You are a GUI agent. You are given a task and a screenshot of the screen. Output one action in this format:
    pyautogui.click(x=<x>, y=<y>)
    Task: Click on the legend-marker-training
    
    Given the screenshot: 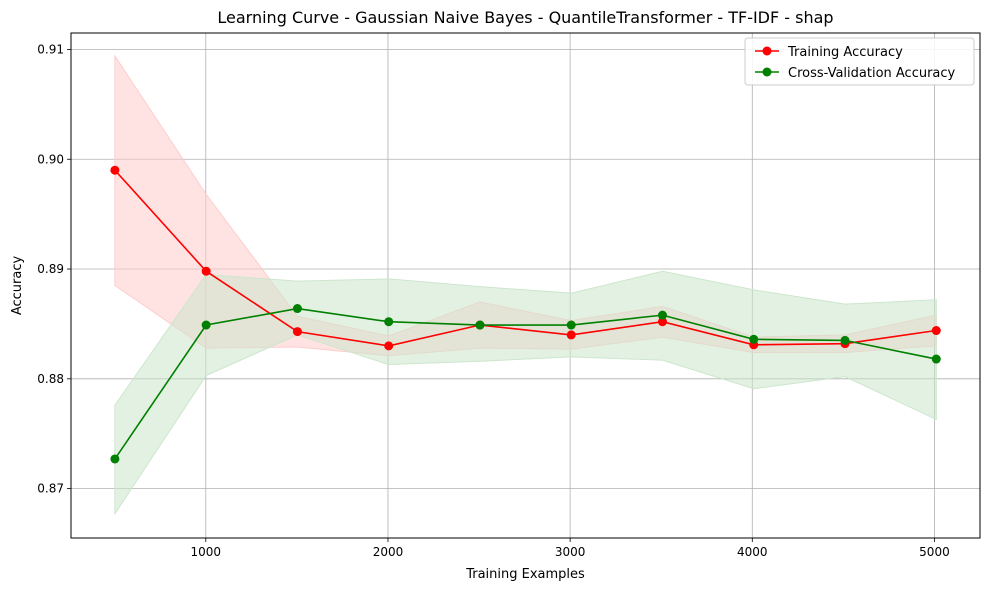 What is the action you would take?
    pyautogui.click(x=767, y=51)
    